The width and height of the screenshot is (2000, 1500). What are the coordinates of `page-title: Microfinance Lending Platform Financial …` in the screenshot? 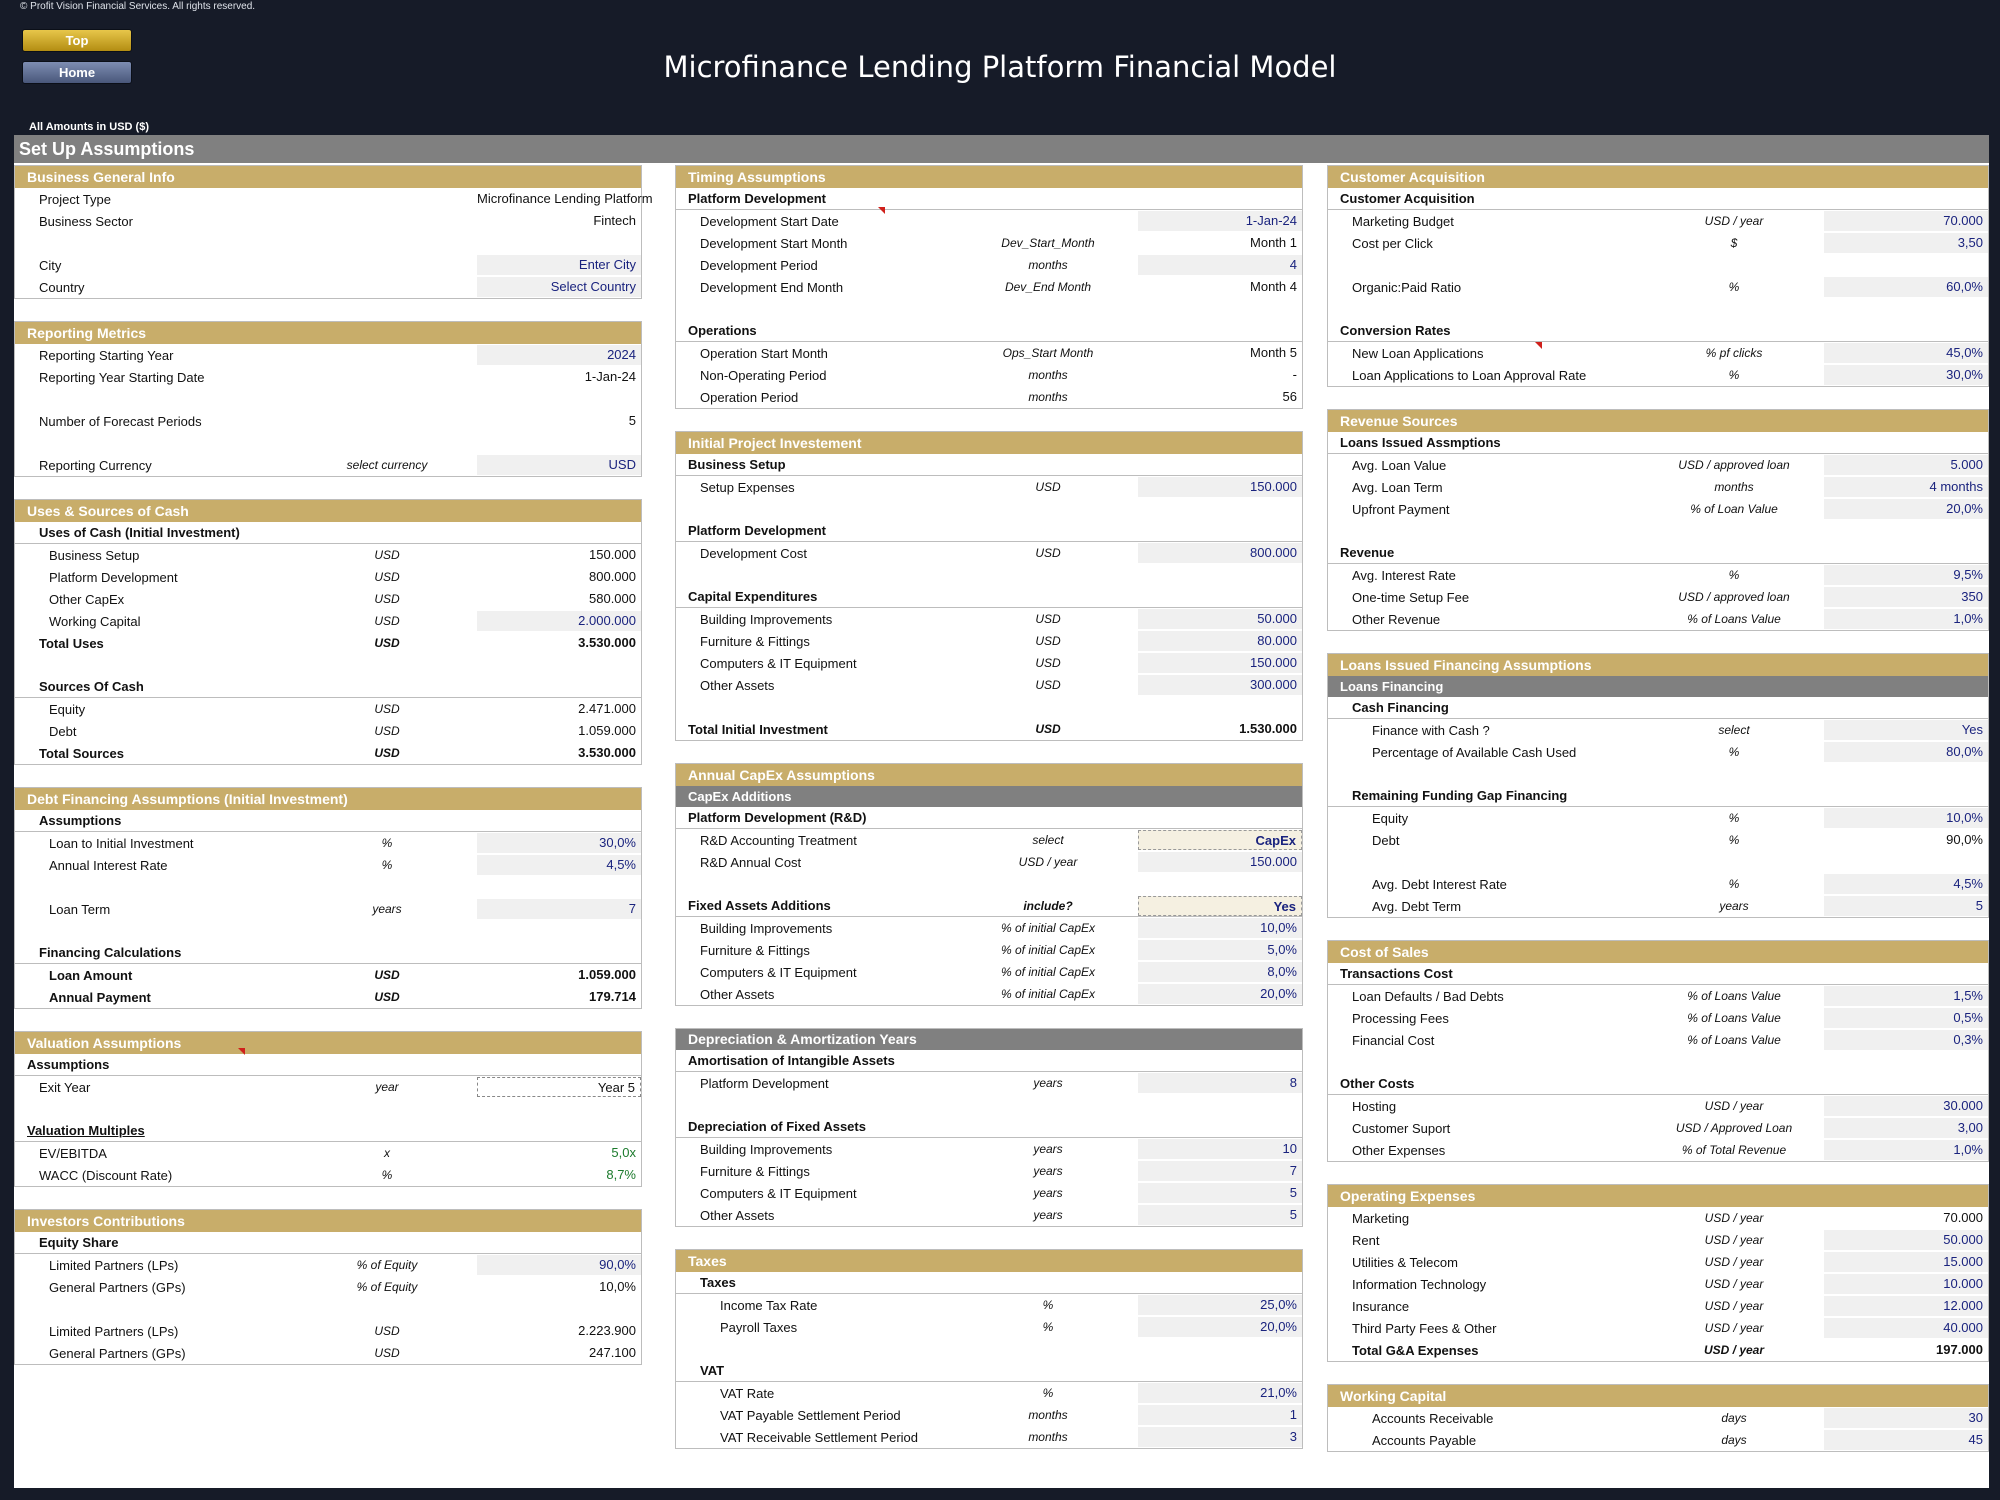 It's located at (1000, 67).